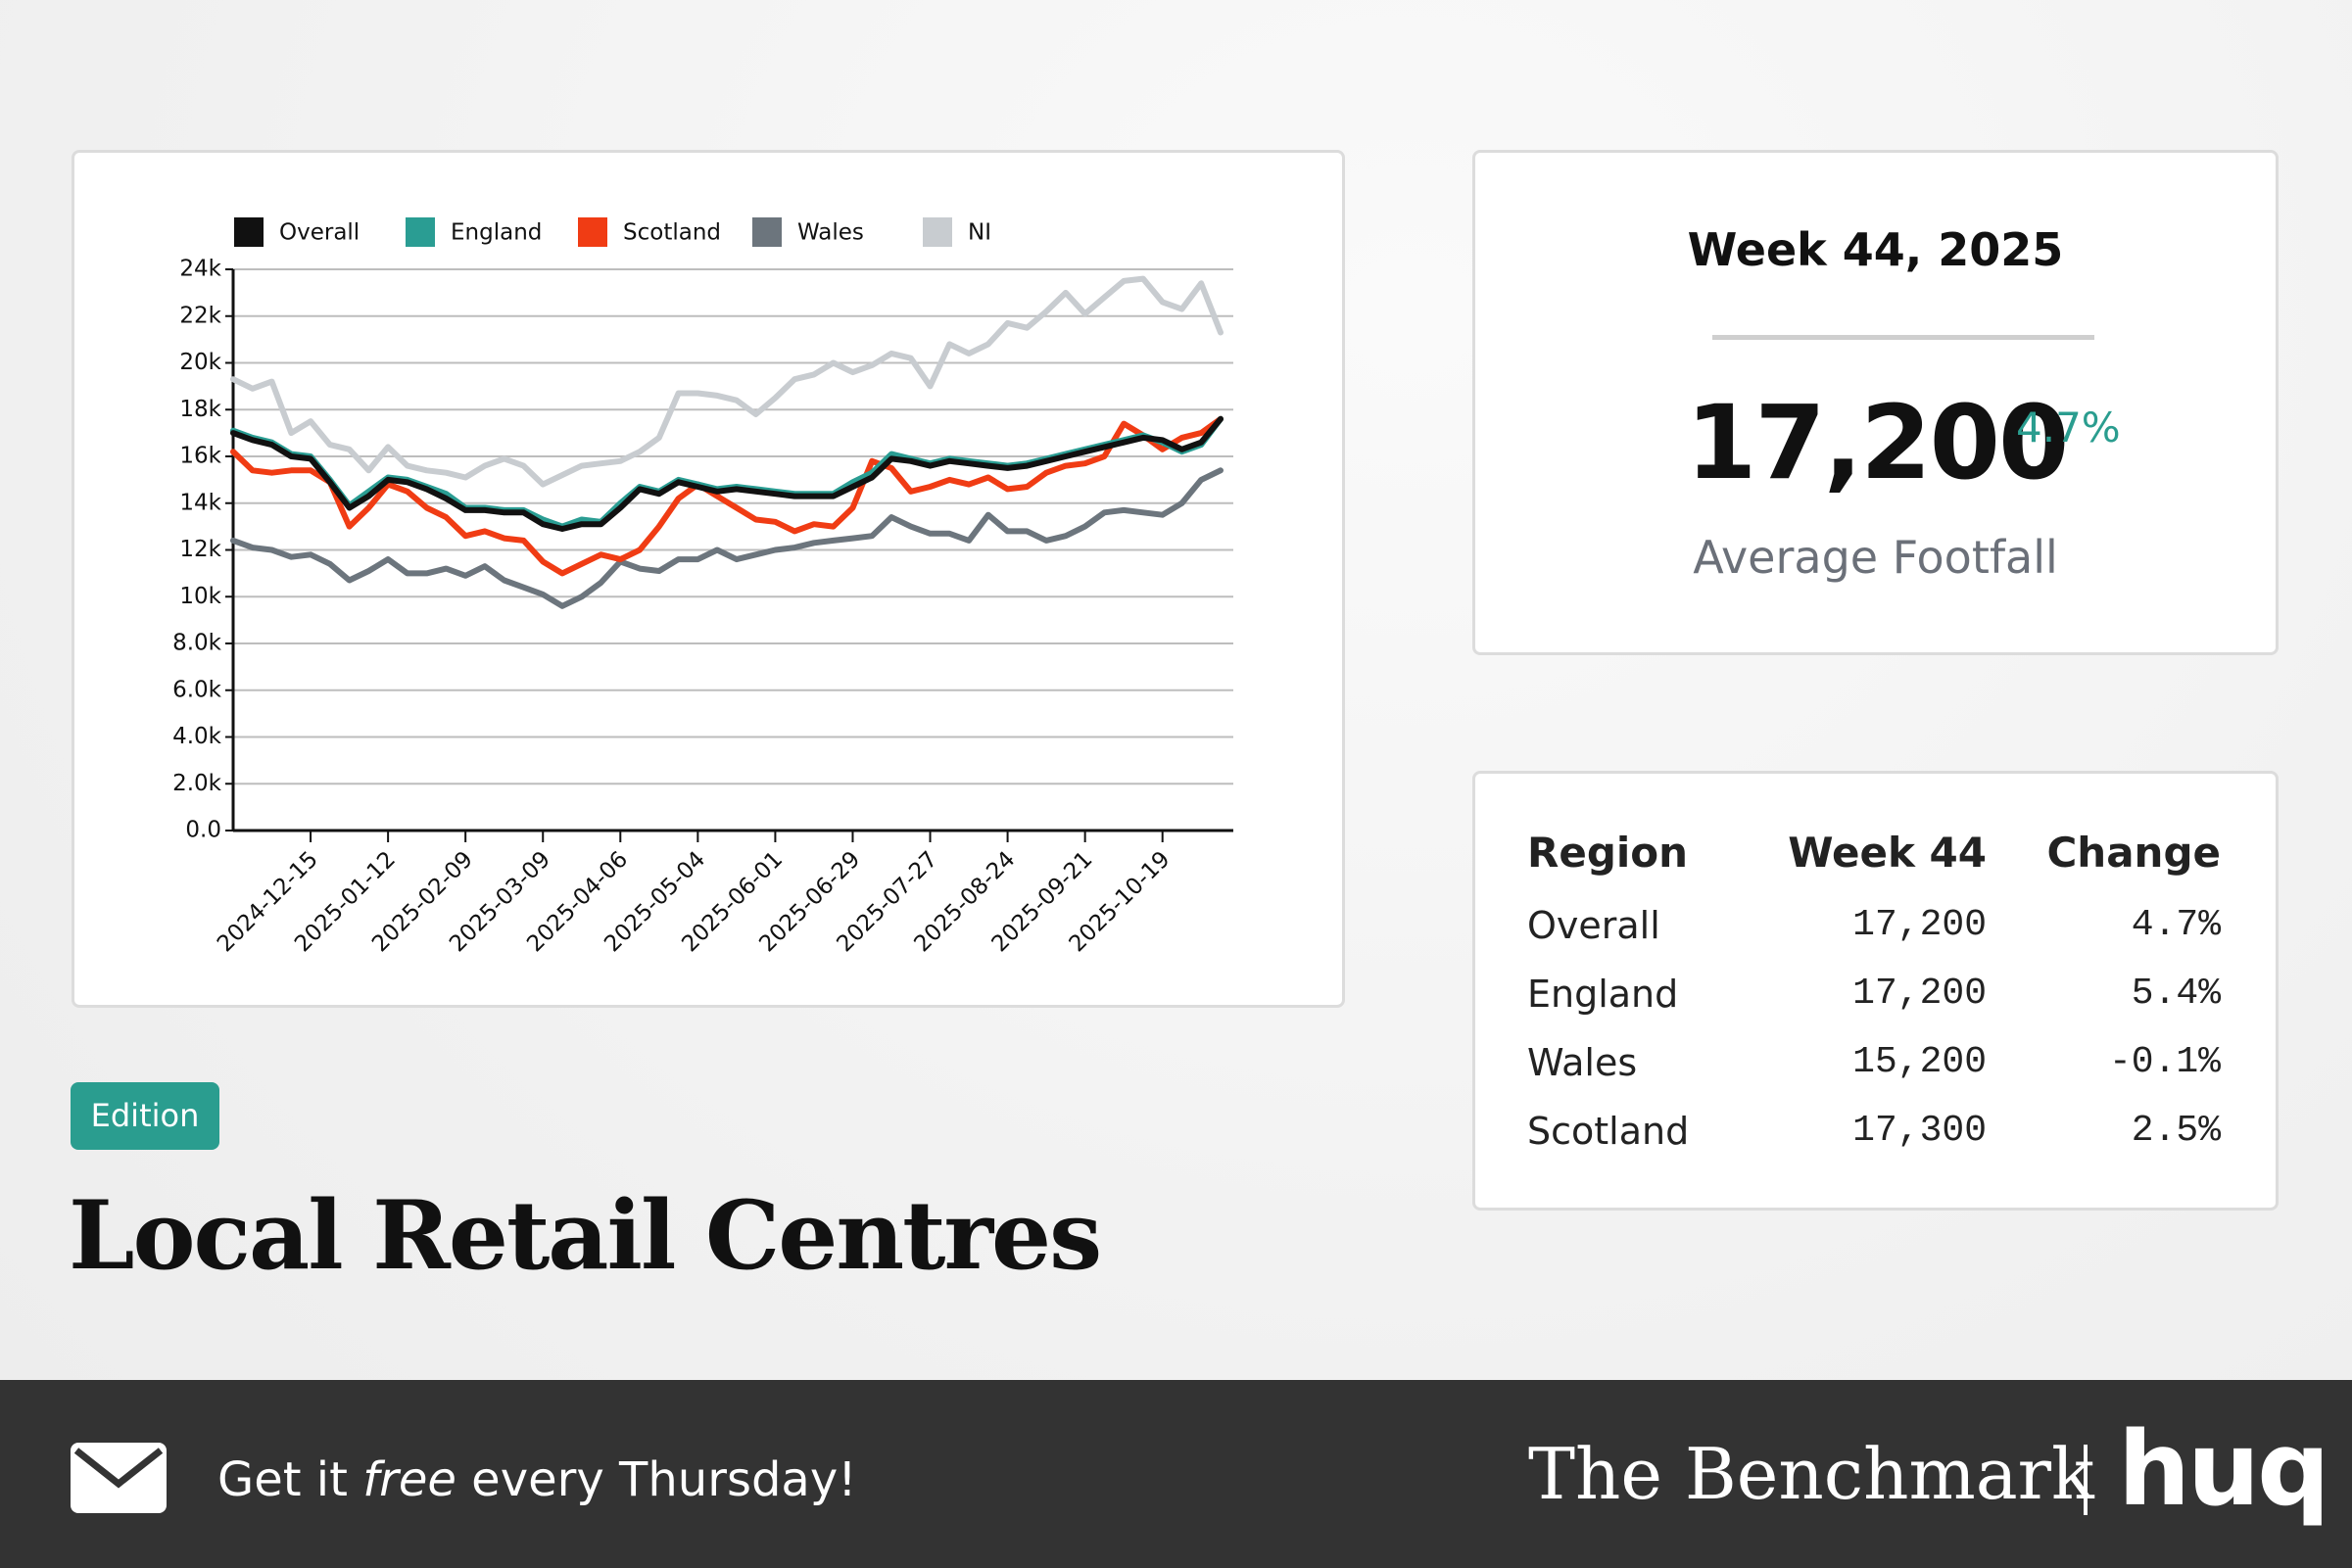 The height and width of the screenshot is (1568, 2352). Describe the element at coordinates (1608, 1132) in the screenshot. I see `table-cell: Scotland` at that location.